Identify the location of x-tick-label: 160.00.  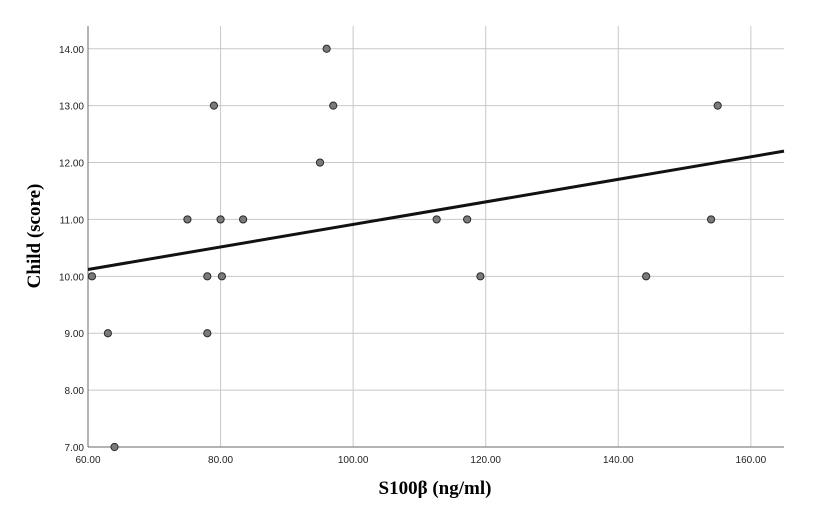
(751, 460).